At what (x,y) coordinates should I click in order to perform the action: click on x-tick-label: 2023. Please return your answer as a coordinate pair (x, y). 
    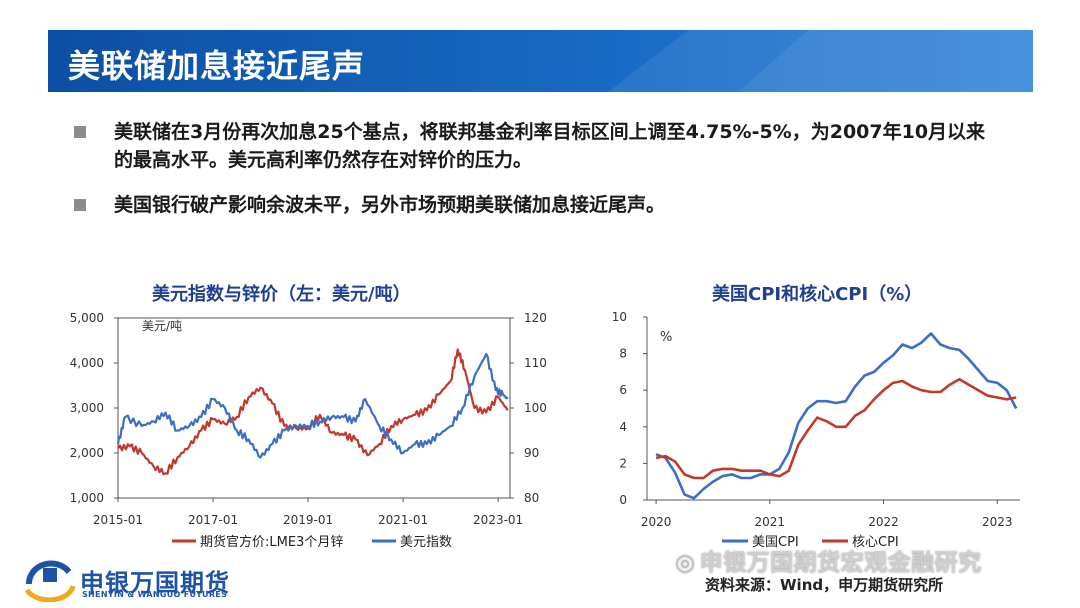
    Looking at the image, I should click on (997, 522).